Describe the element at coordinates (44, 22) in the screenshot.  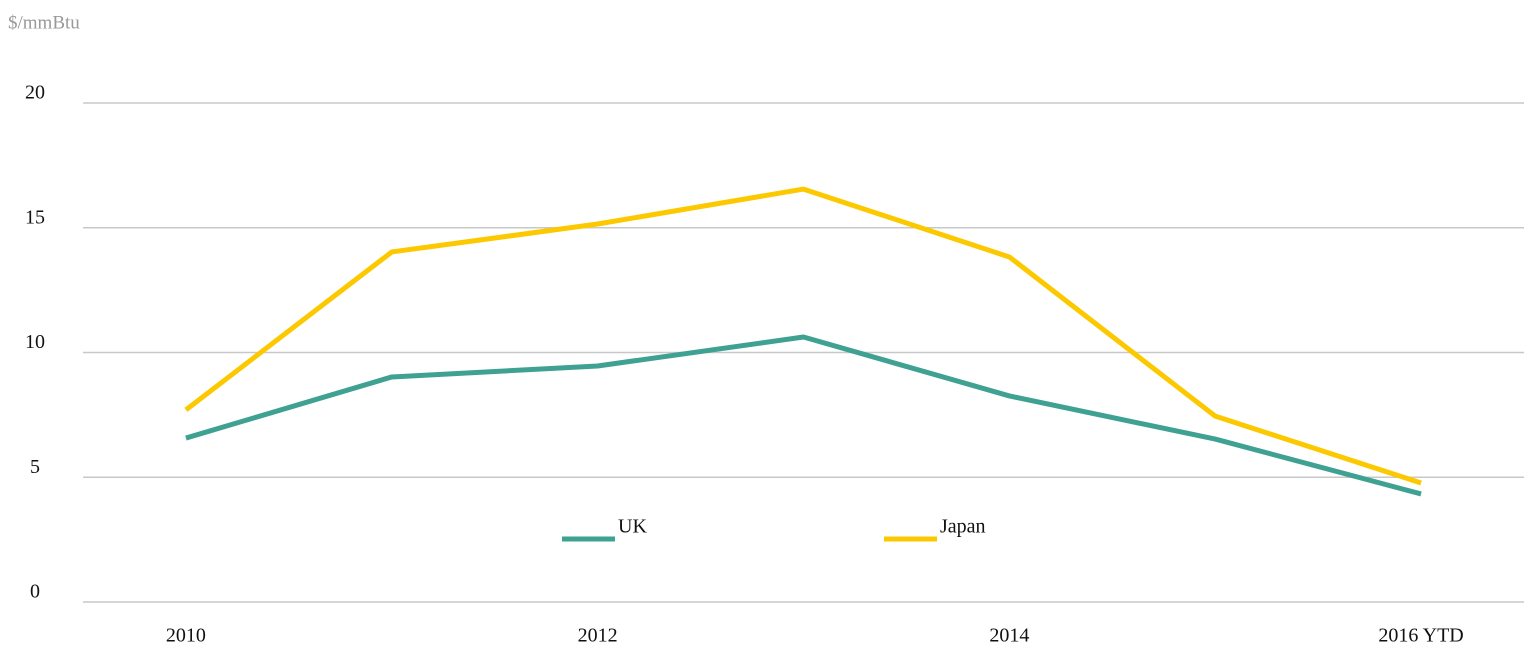
I see `y-axis-label: $/mmBtu` at that location.